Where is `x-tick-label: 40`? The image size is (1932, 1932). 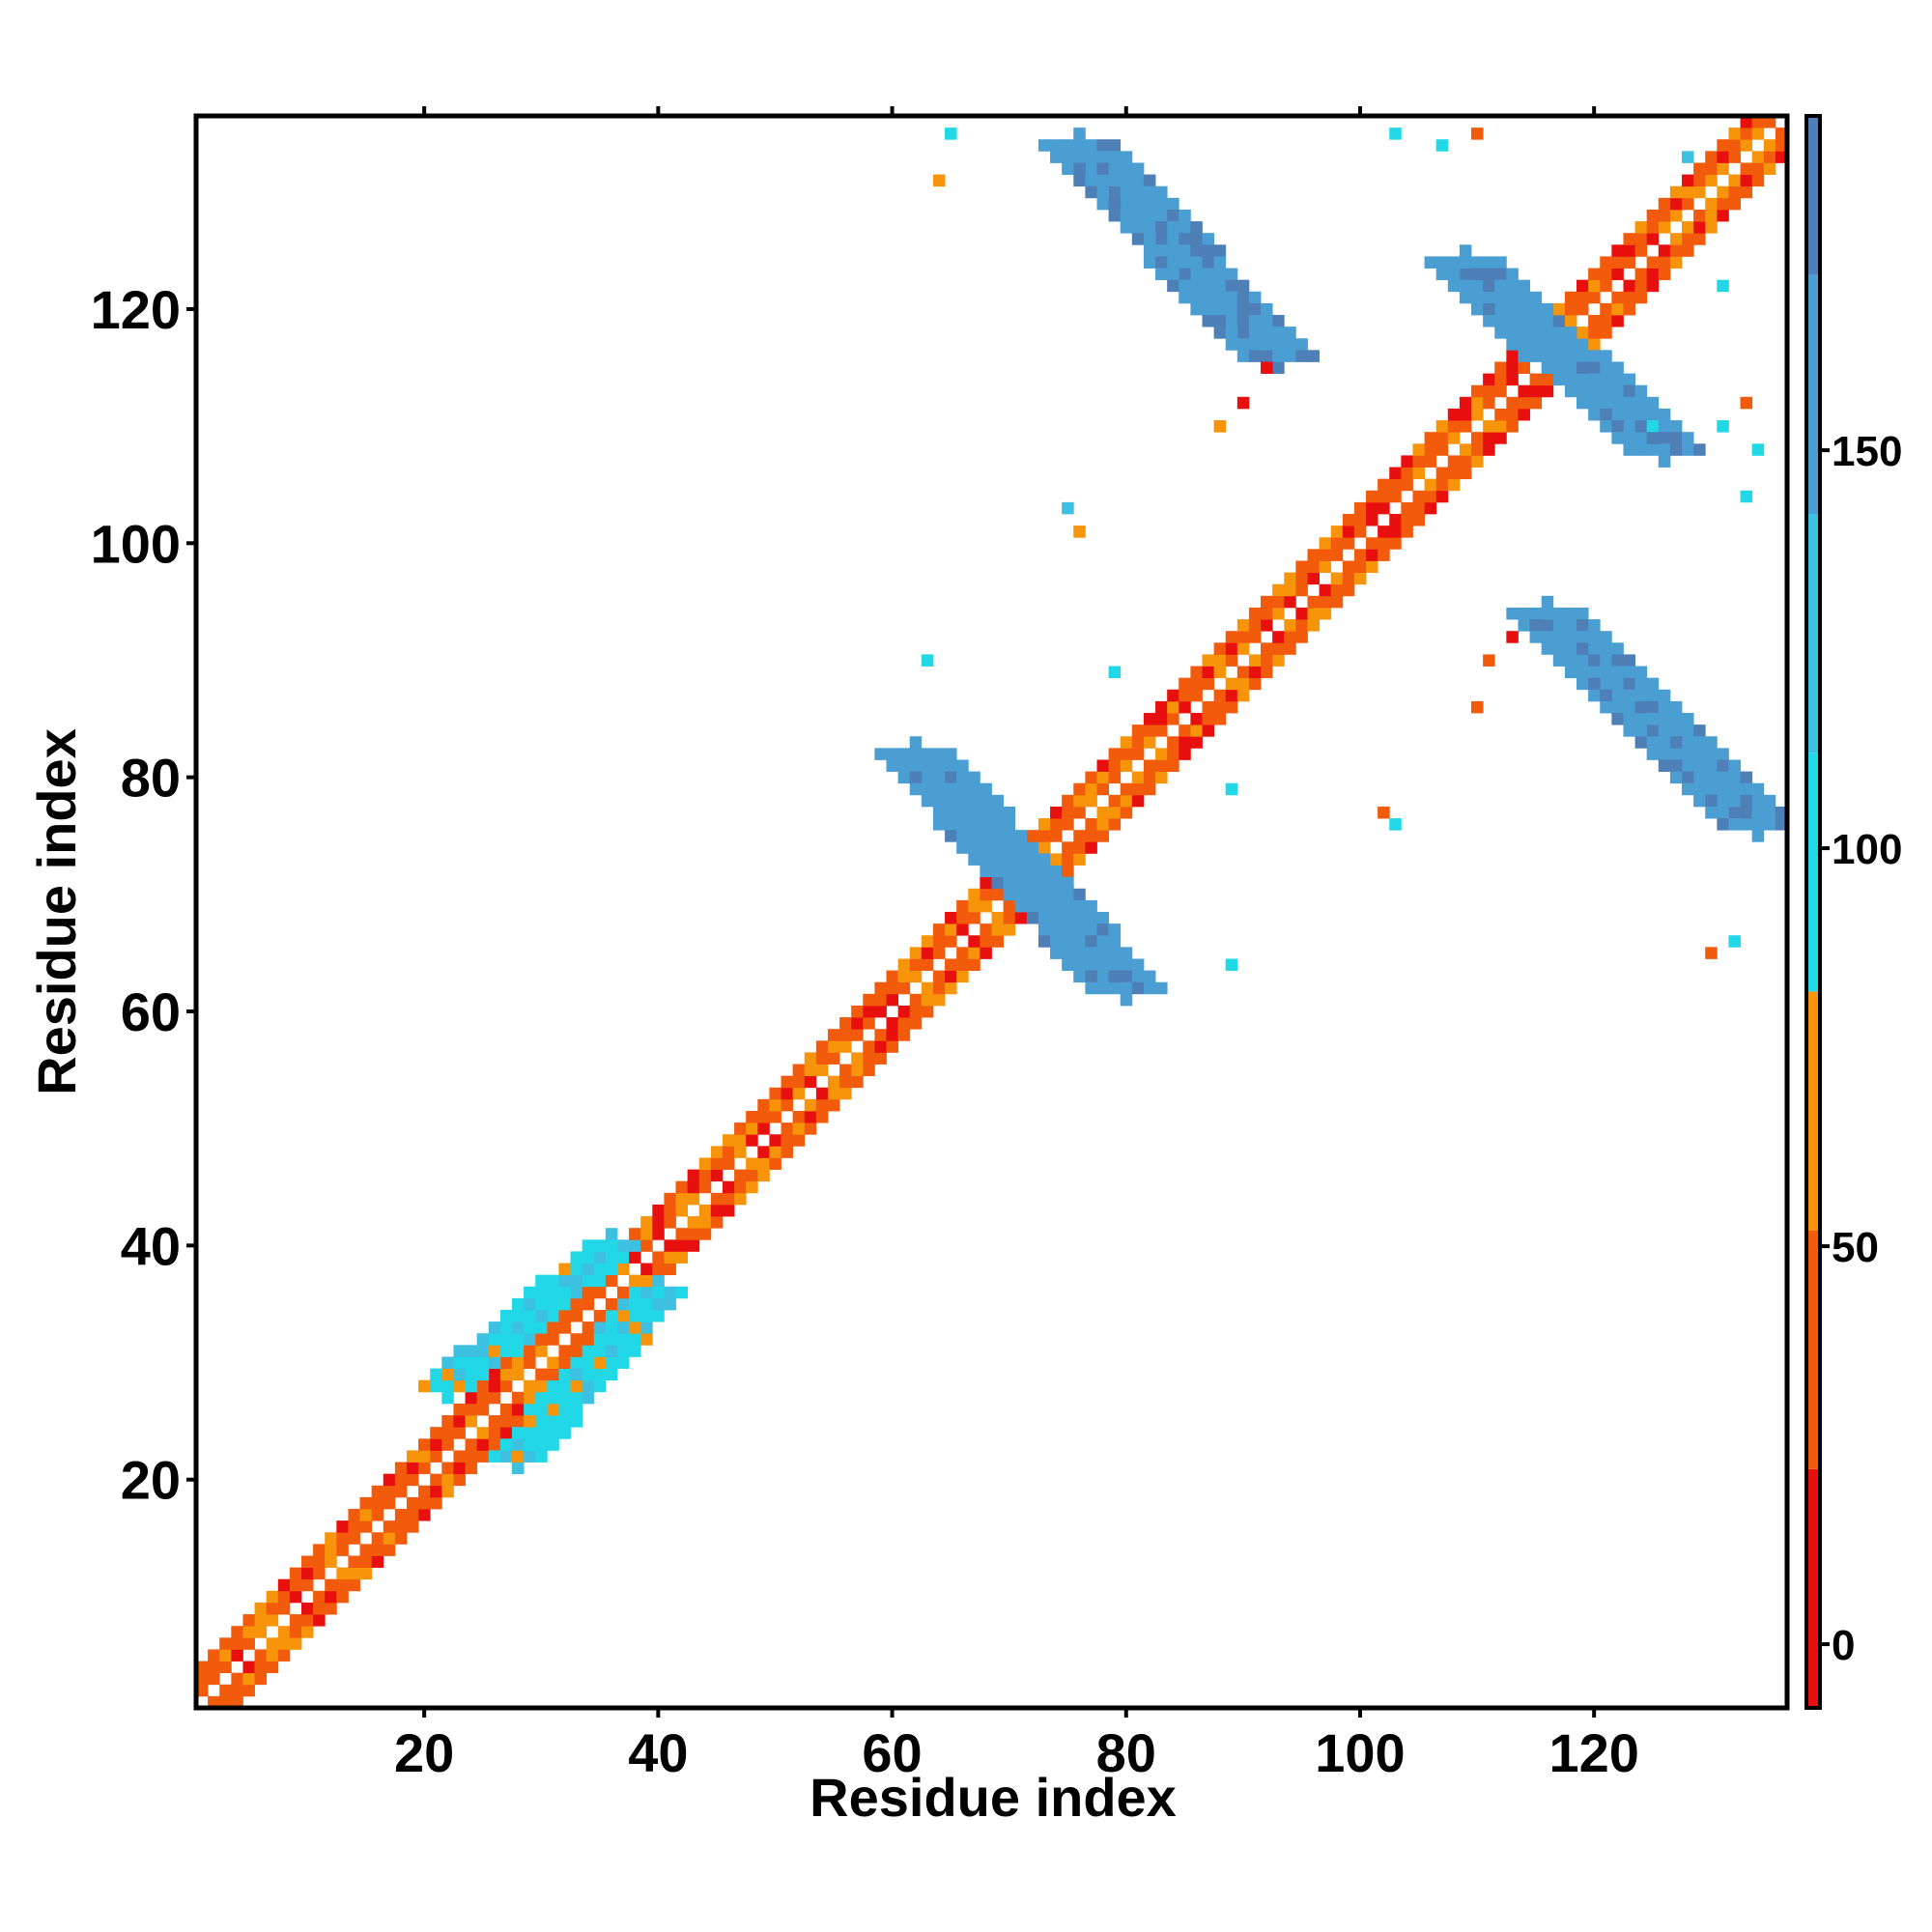
x-tick-label: 40 is located at coordinates (658, 1752).